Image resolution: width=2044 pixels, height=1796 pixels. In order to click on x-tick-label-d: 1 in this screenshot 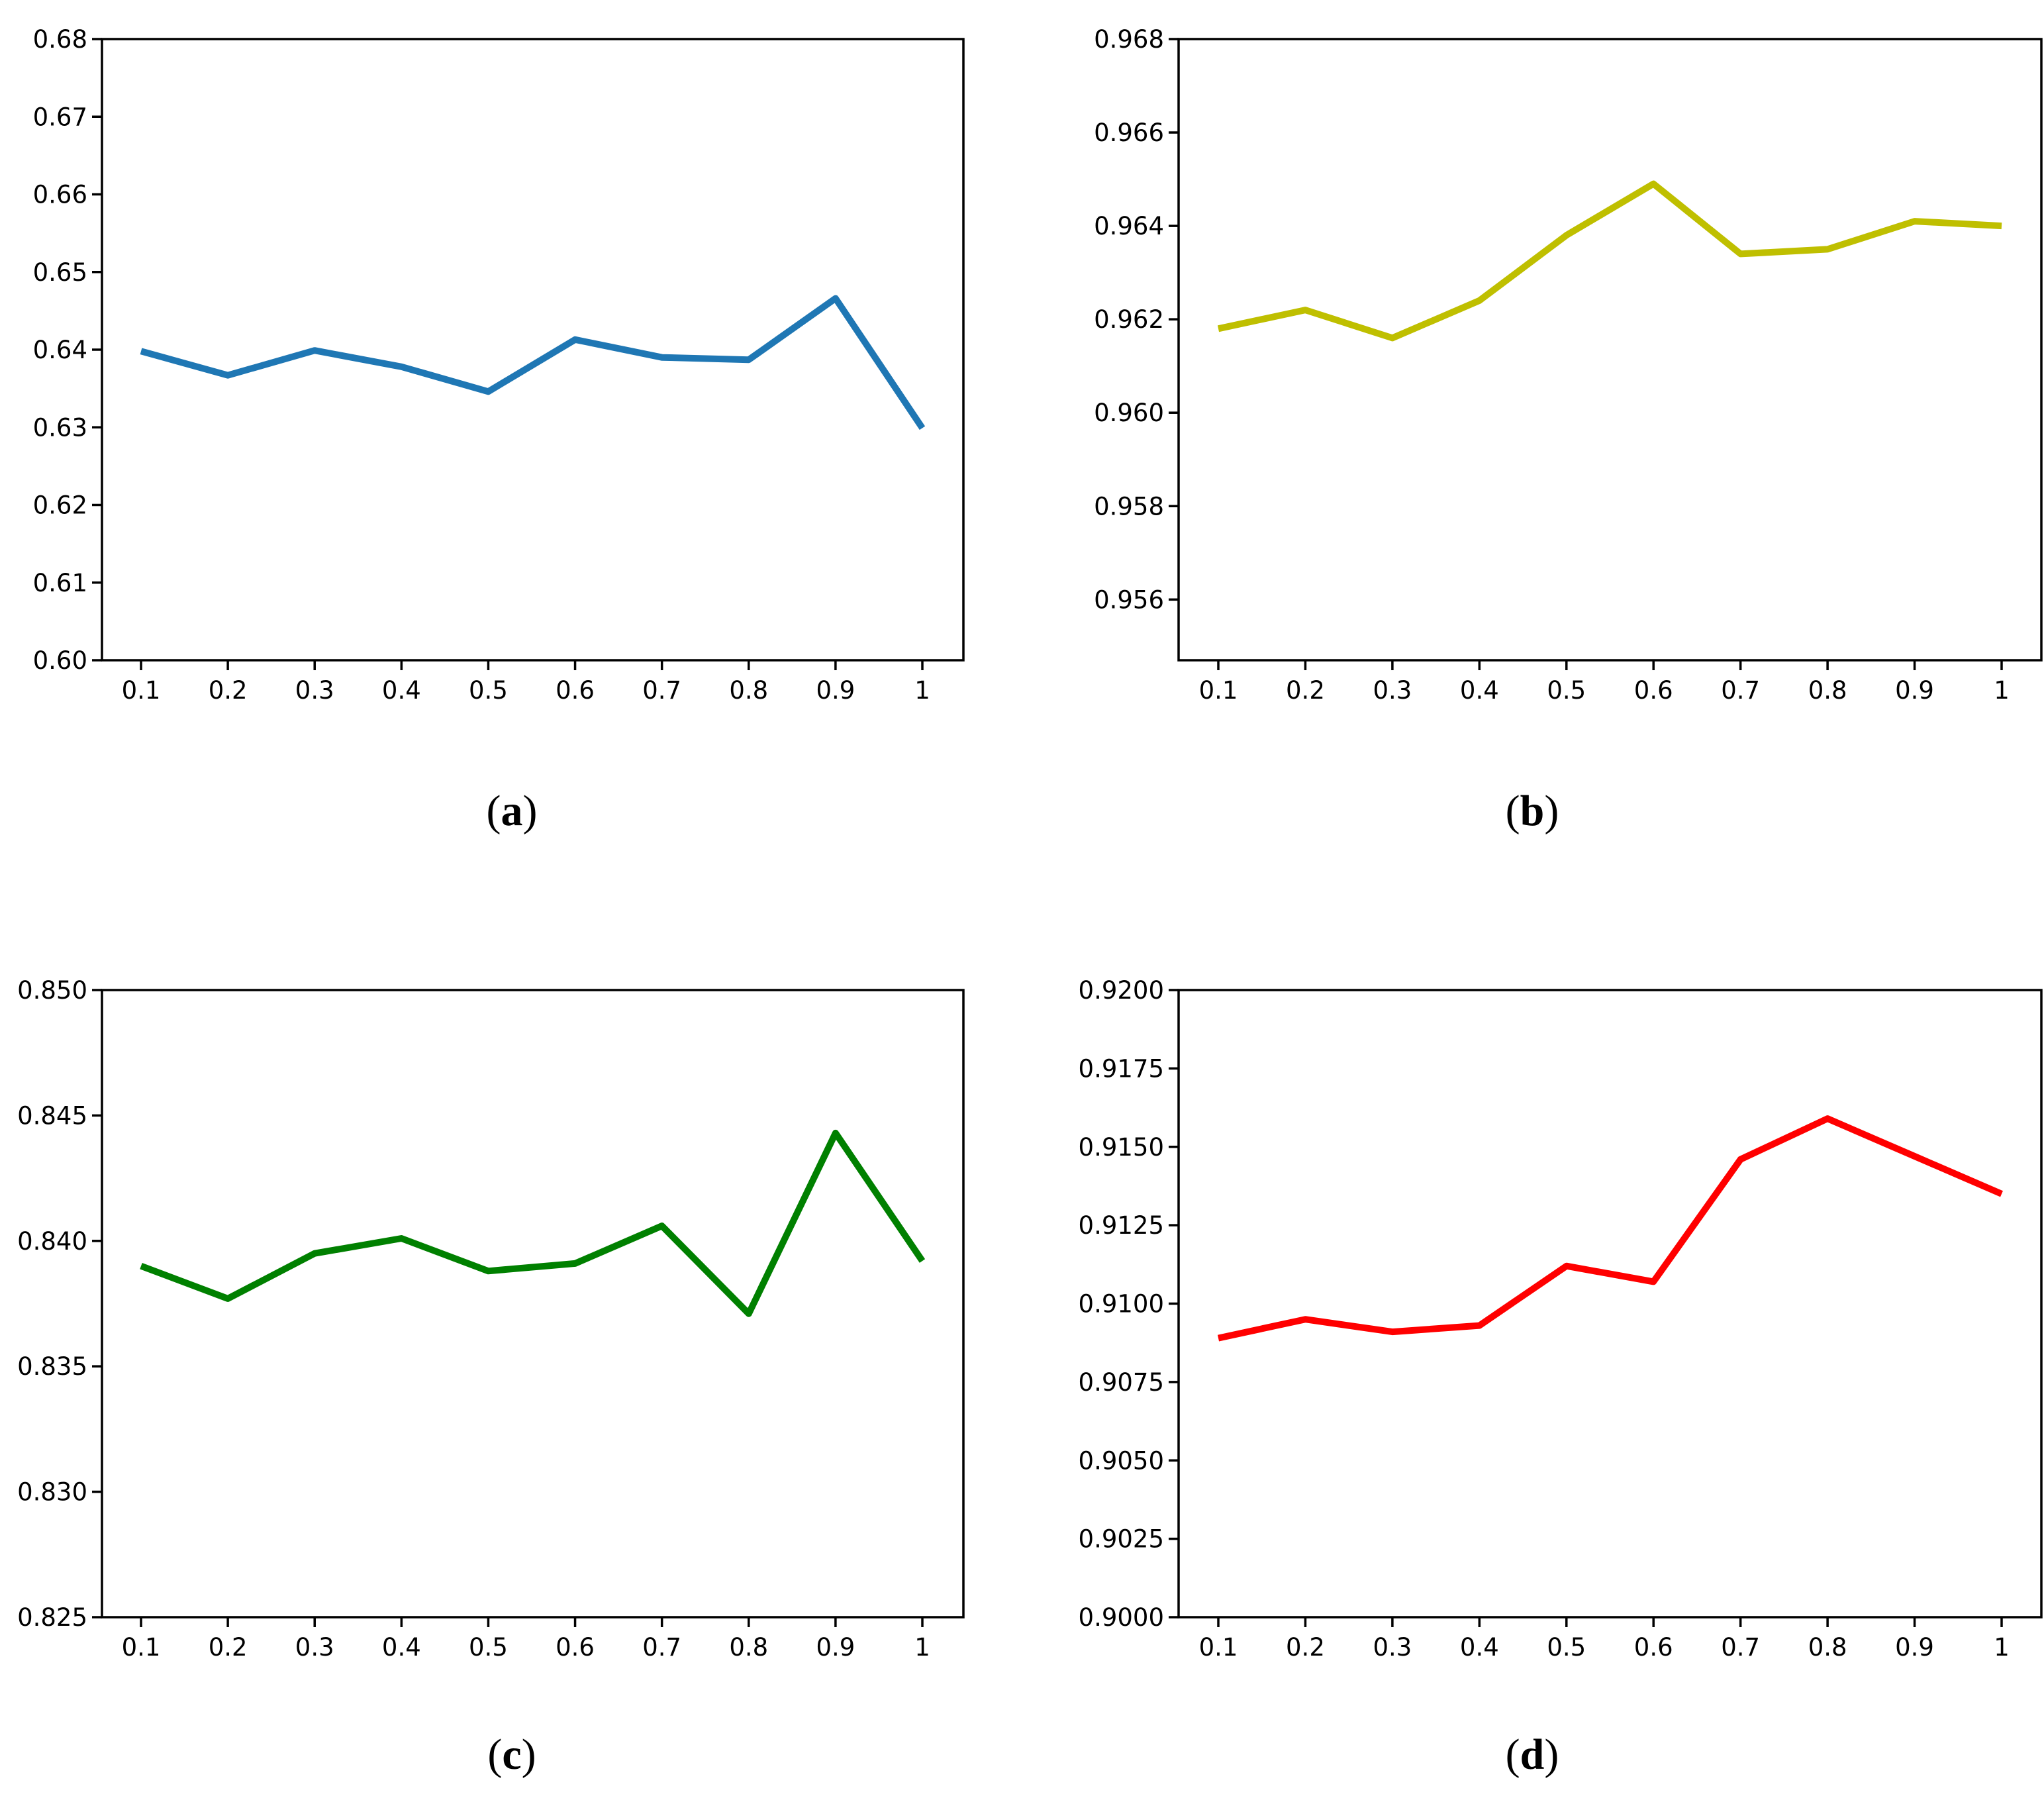, I will do `click(2002, 1647)`.